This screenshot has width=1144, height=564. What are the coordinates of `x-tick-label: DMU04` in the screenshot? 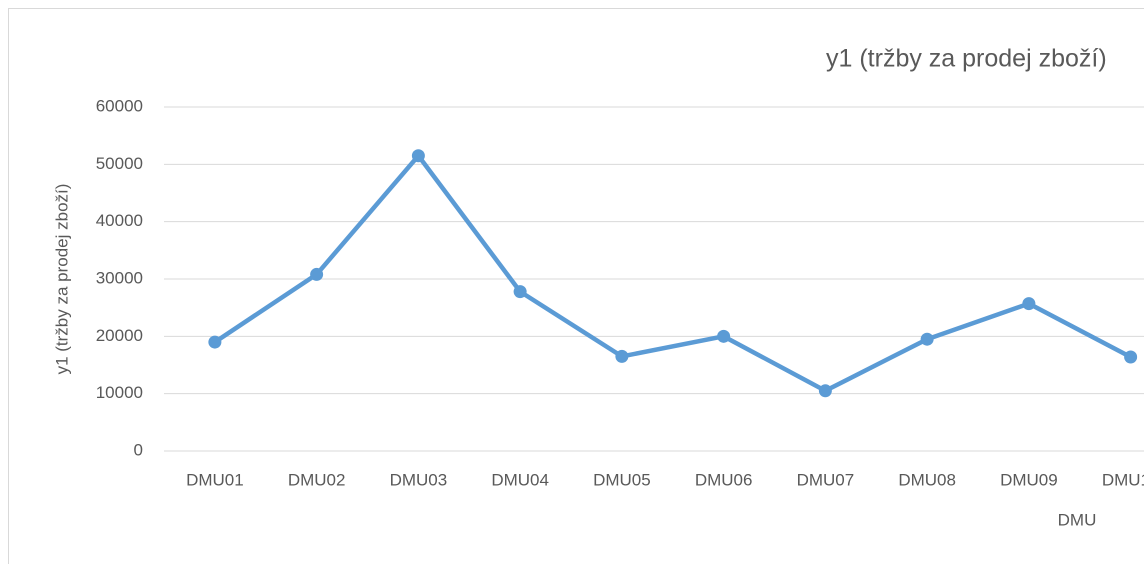 It's located at (520, 479).